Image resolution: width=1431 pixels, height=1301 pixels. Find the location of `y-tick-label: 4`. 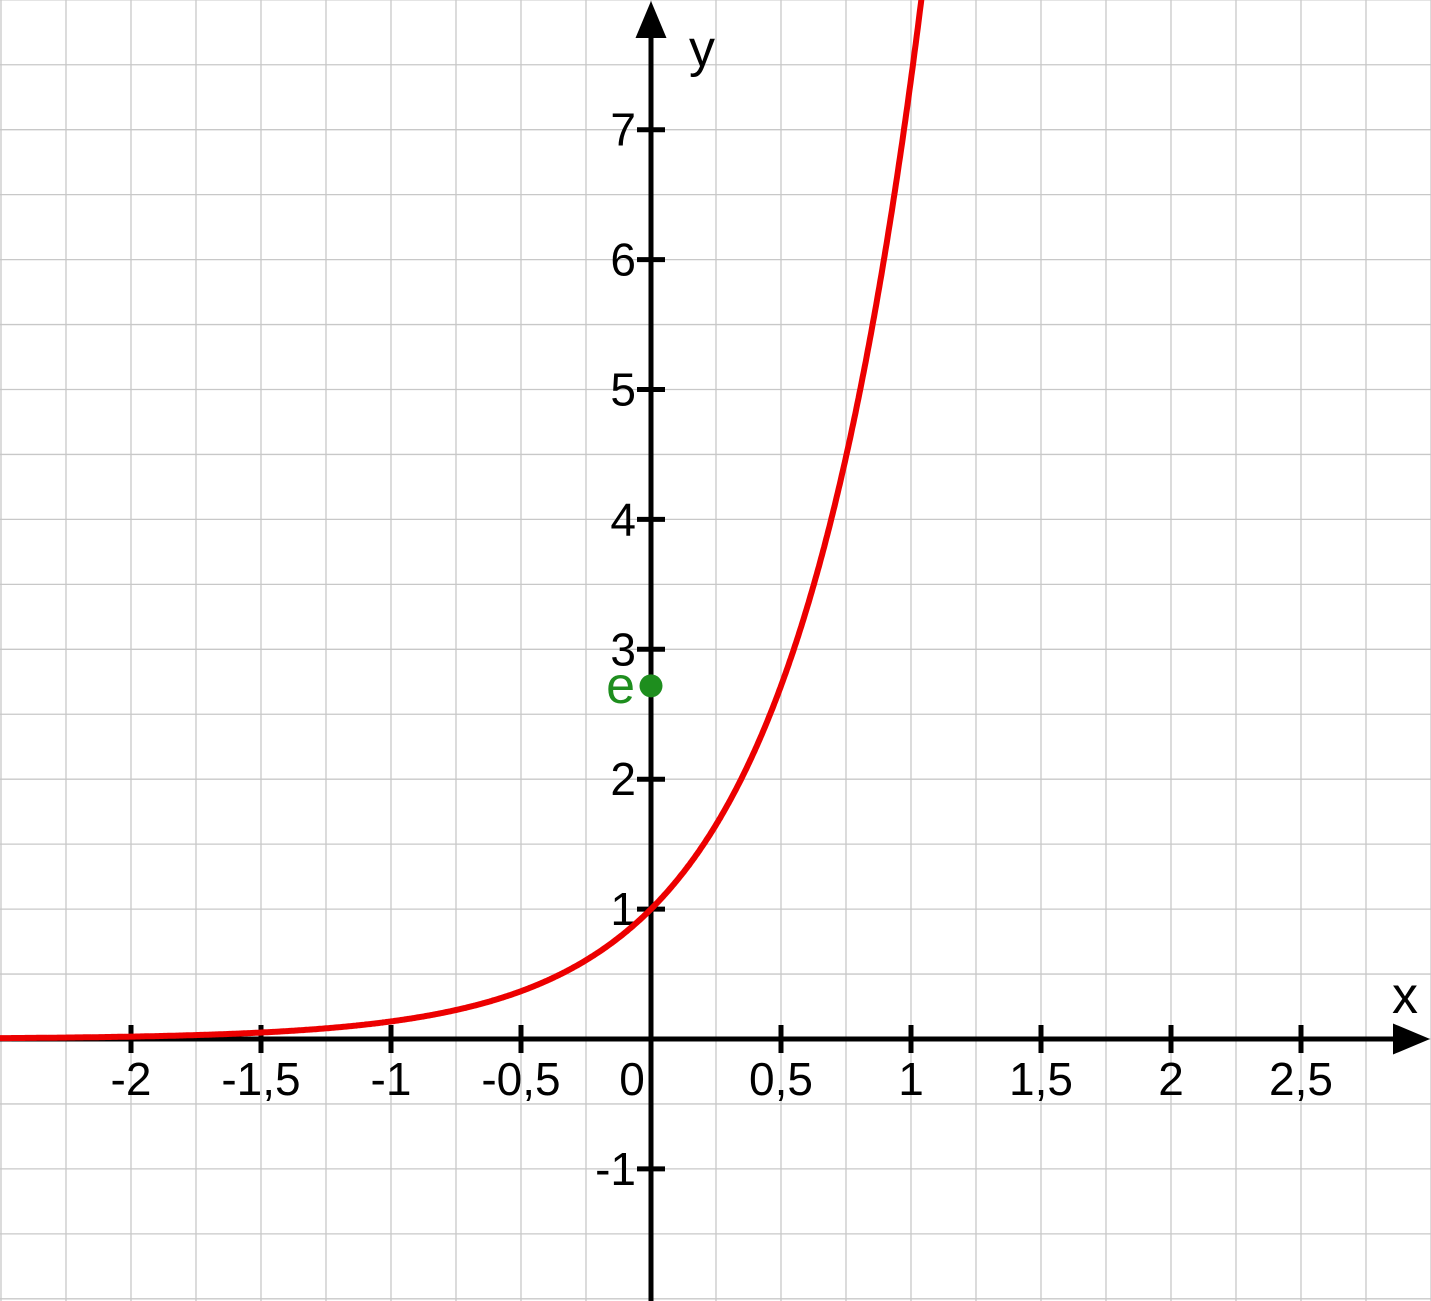

y-tick-label: 4 is located at coordinates (623, 519).